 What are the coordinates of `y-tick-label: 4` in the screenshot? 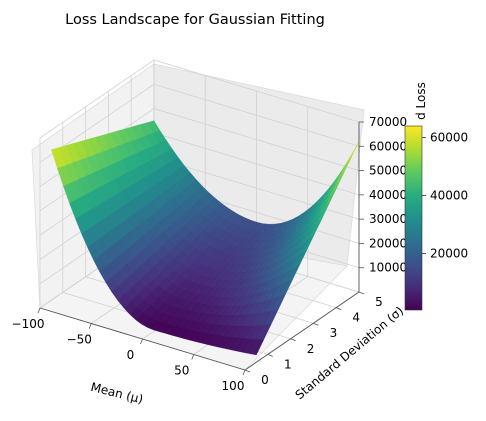 It's located at (356, 318).